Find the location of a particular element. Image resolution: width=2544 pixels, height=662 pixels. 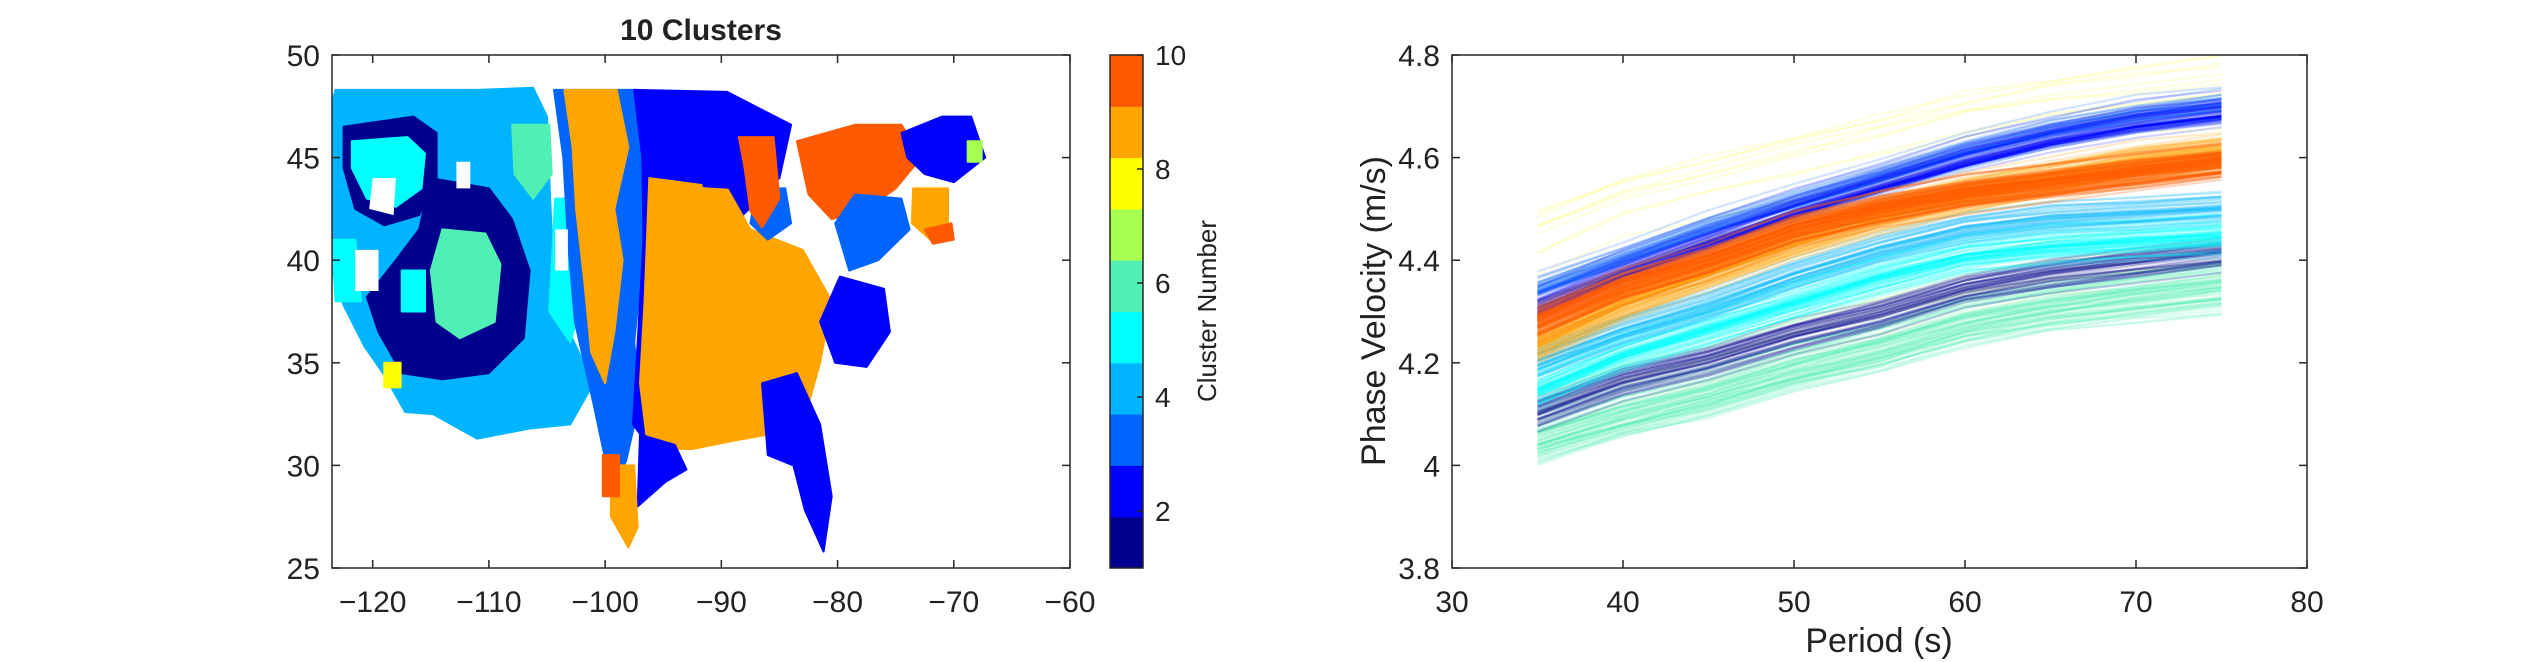

map-x-tick-label: −100 is located at coordinates (605, 602).